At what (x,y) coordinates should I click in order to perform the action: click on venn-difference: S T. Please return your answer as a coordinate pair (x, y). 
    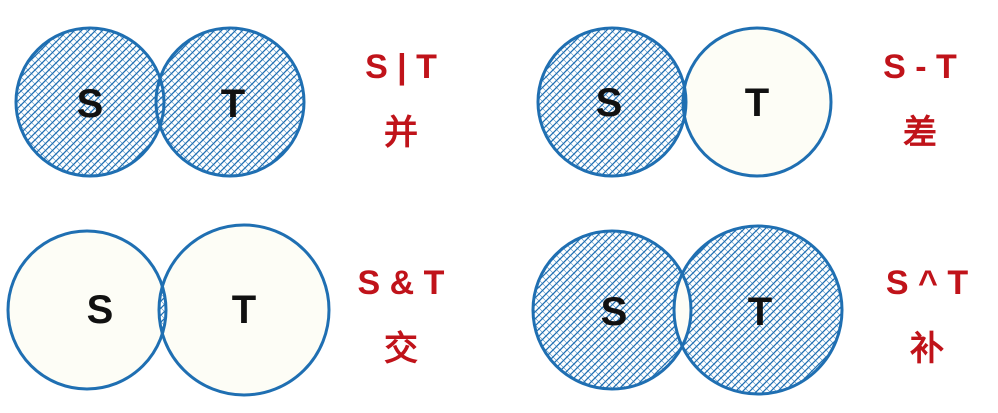
    Looking at the image, I should click on (684, 102).